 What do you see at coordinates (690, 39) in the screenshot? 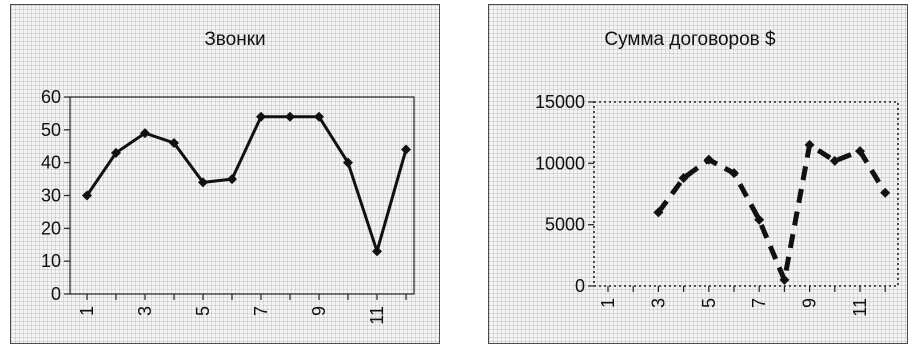
I see `chart-title: Сумма договоров $` at bounding box center [690, 39].